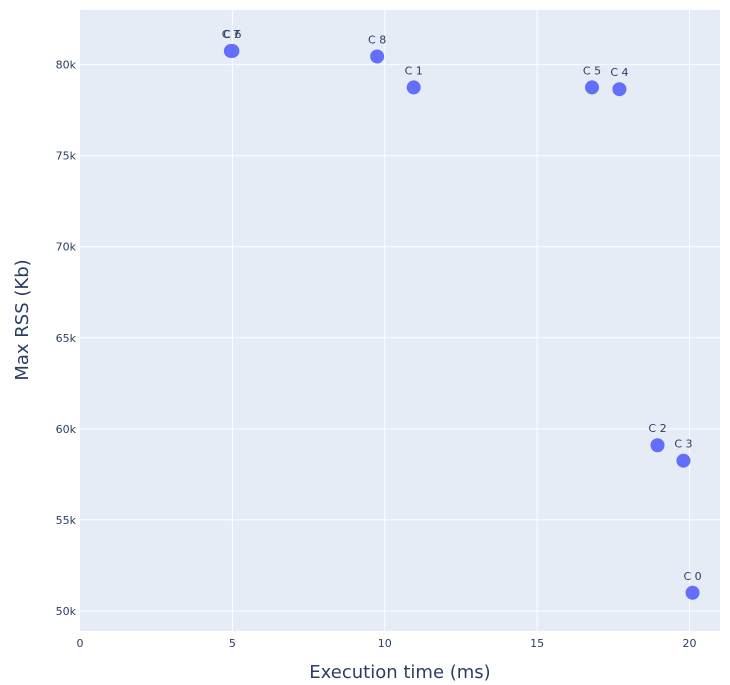  I want to click on y-axis-ticks: 50k 55k 60k 65k 70k 75k 80k, so click(66, 338).